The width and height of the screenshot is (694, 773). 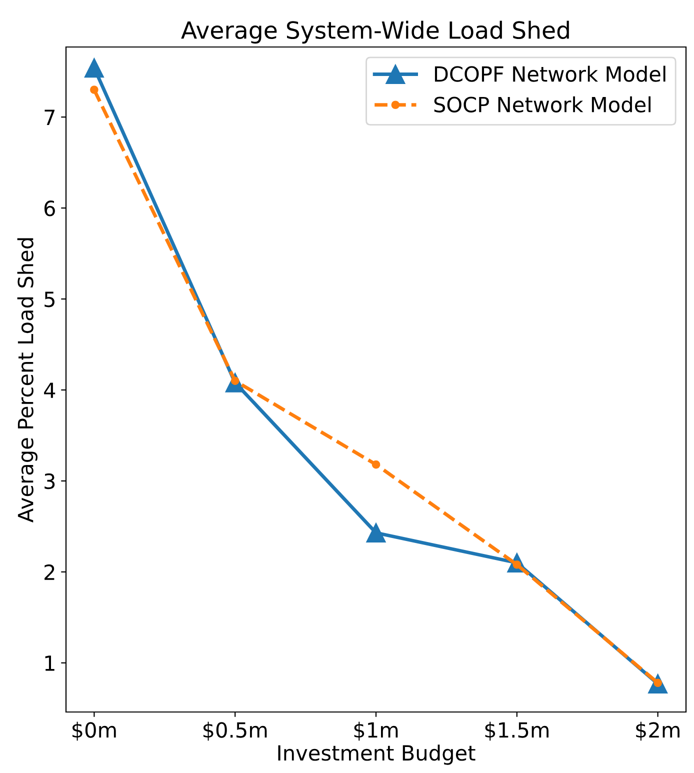 What do you see at coordinates (235, 731) in the screenshot?
I see `x-tick-label: $0.5m` at bounding box center [235, 731].